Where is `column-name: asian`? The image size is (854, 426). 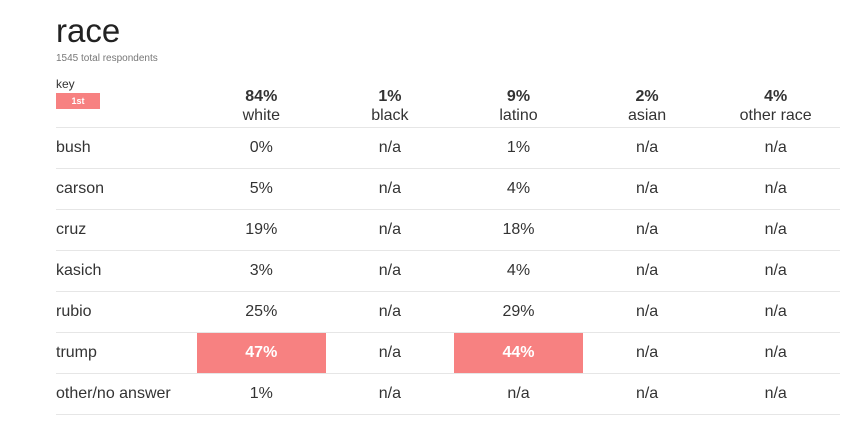 column-name: asian is located at coordinates (647, 115).